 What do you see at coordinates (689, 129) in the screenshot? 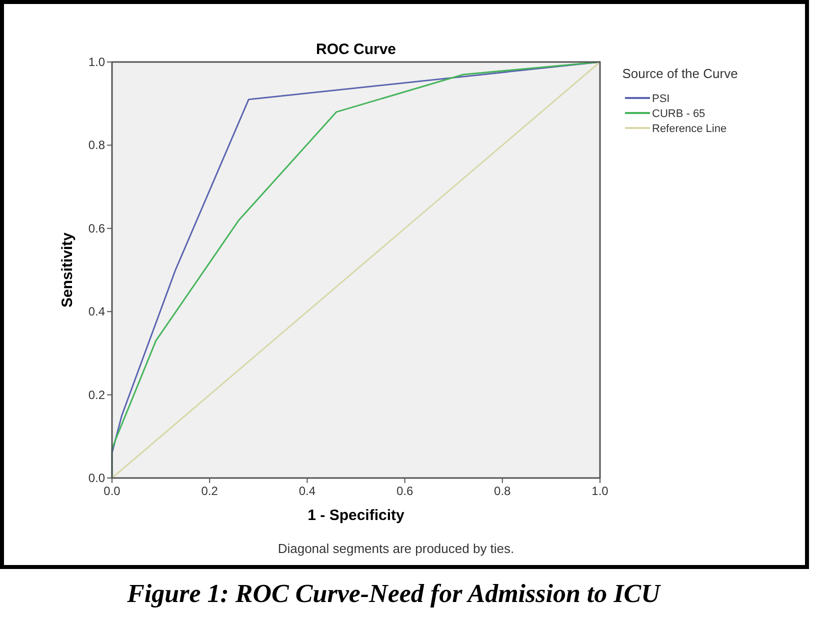
I see `legend-label: Reference Line` at bounding box center [689, 129].